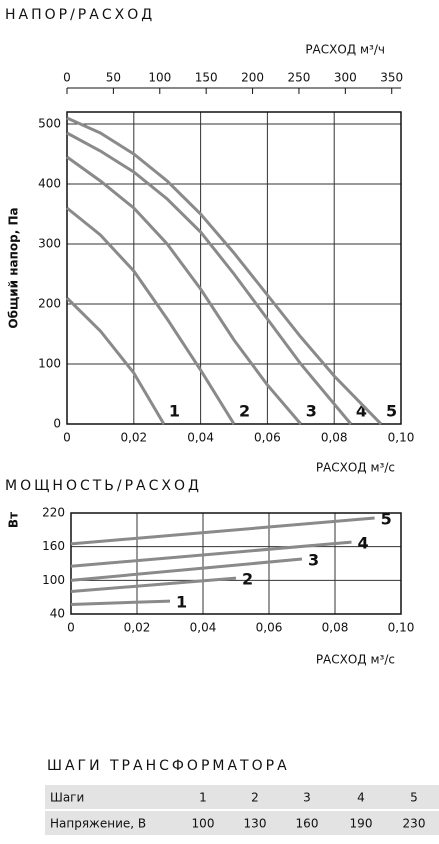 The image size is (439, 844). I want to click on table-cell: 160, so click(307, 824).